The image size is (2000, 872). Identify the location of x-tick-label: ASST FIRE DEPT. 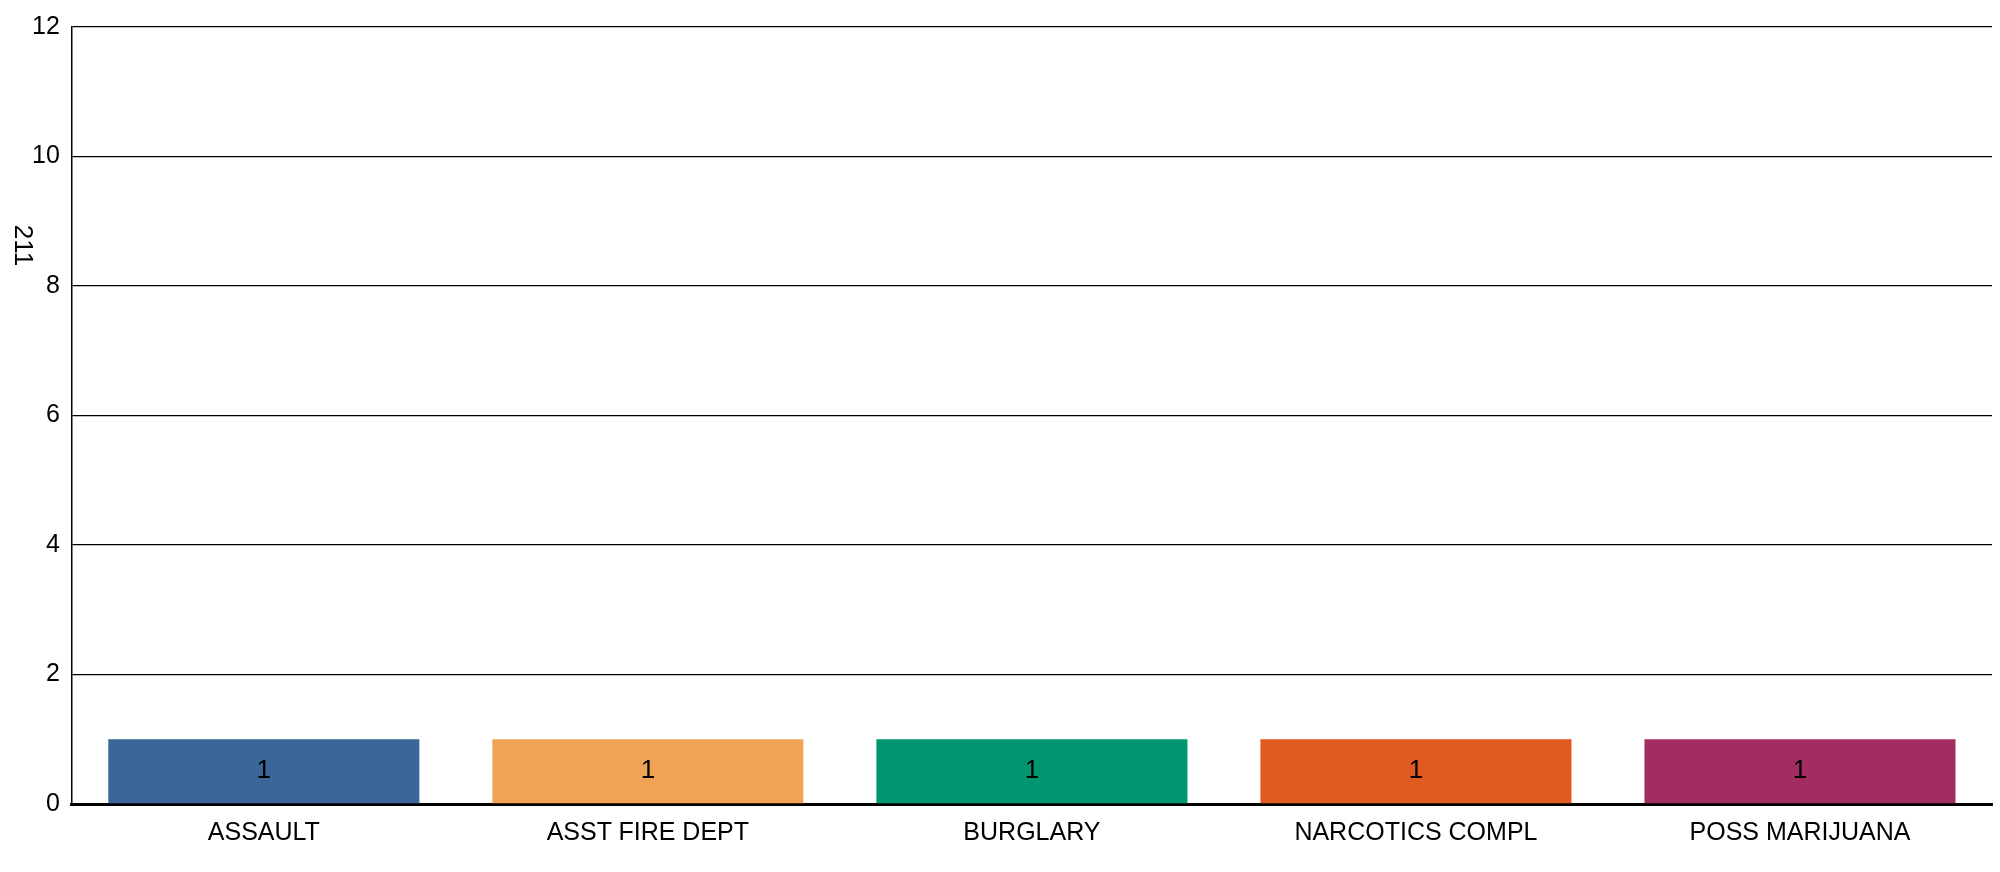
(648, 830).